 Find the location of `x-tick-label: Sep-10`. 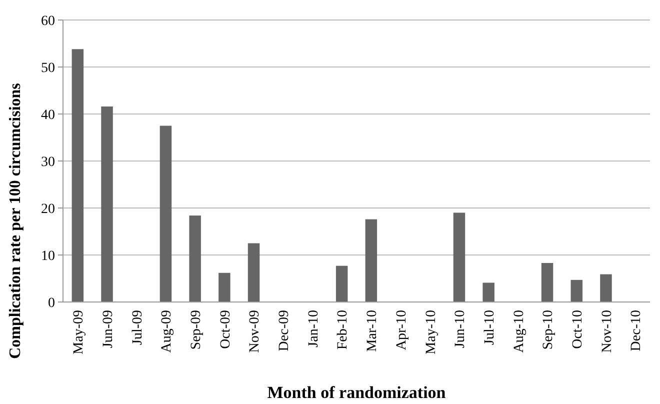

x-tick-label: Sep-10 is located at coordinates (548, 330).